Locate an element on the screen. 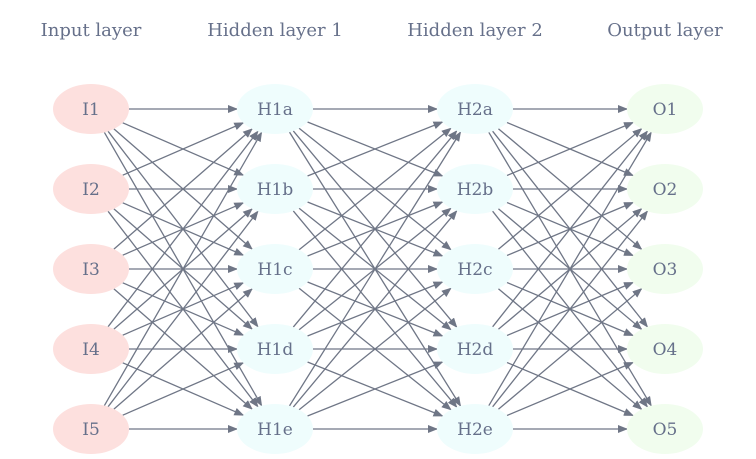 The image size is (756, 459). node-label-i2: I2 is located at coordinates (91, 190).